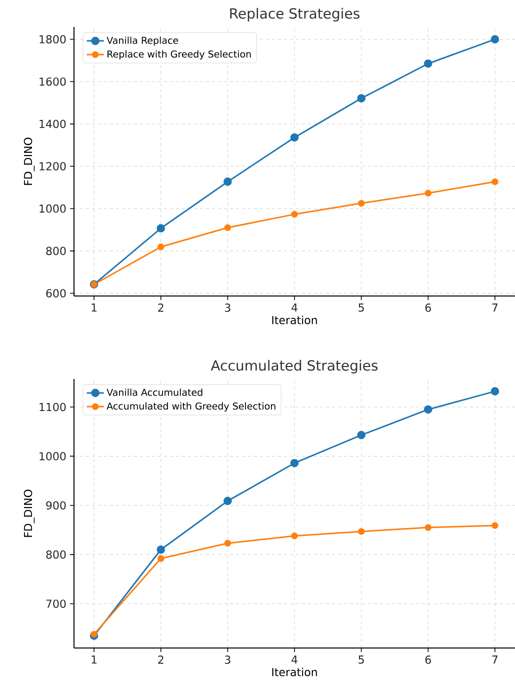 The image size is (515, 694). Describe the element at coordinates (294, 367) in the screenshot. I see `chart-title: Accumulated Strategies` at that location.